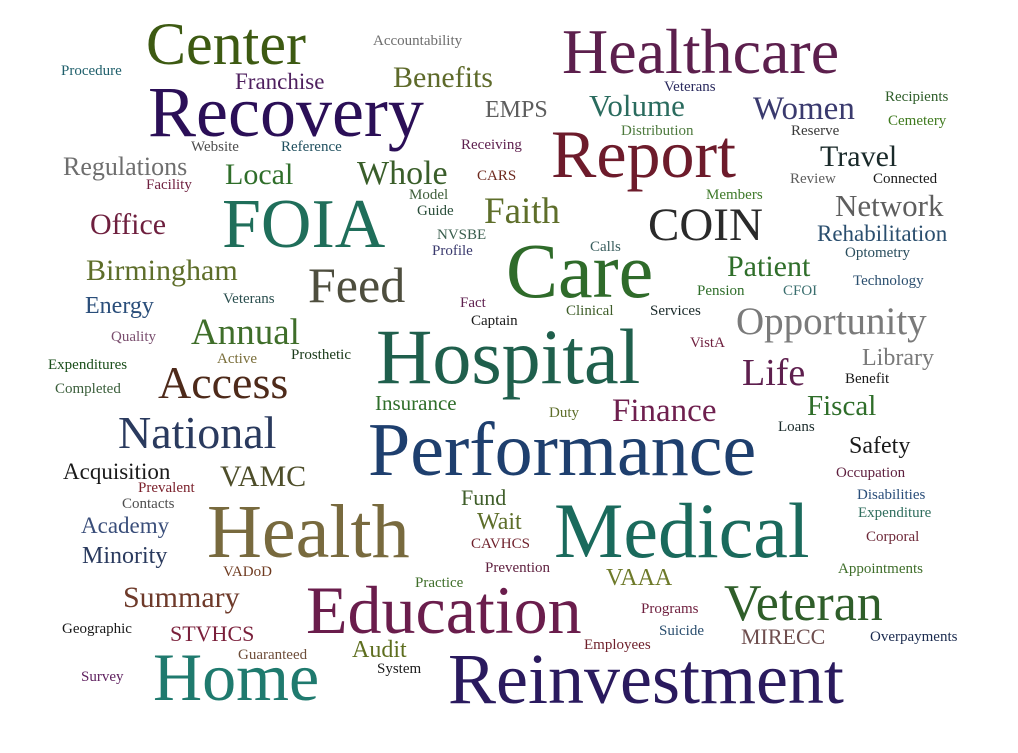  What do you see at coordinates (321, 355) in the screenshot?
I see `word-prosthetic: Prosthetic` at bounding box center [321, 355].